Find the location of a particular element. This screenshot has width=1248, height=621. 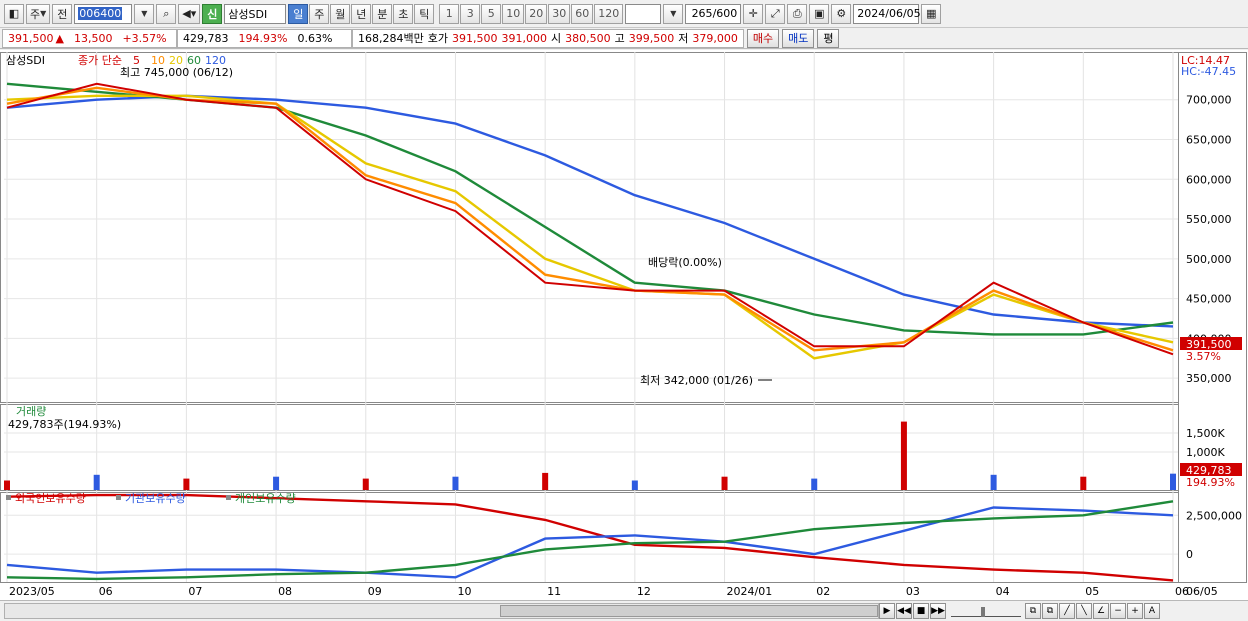

zoom-slider is located at coordinates (986, 611).